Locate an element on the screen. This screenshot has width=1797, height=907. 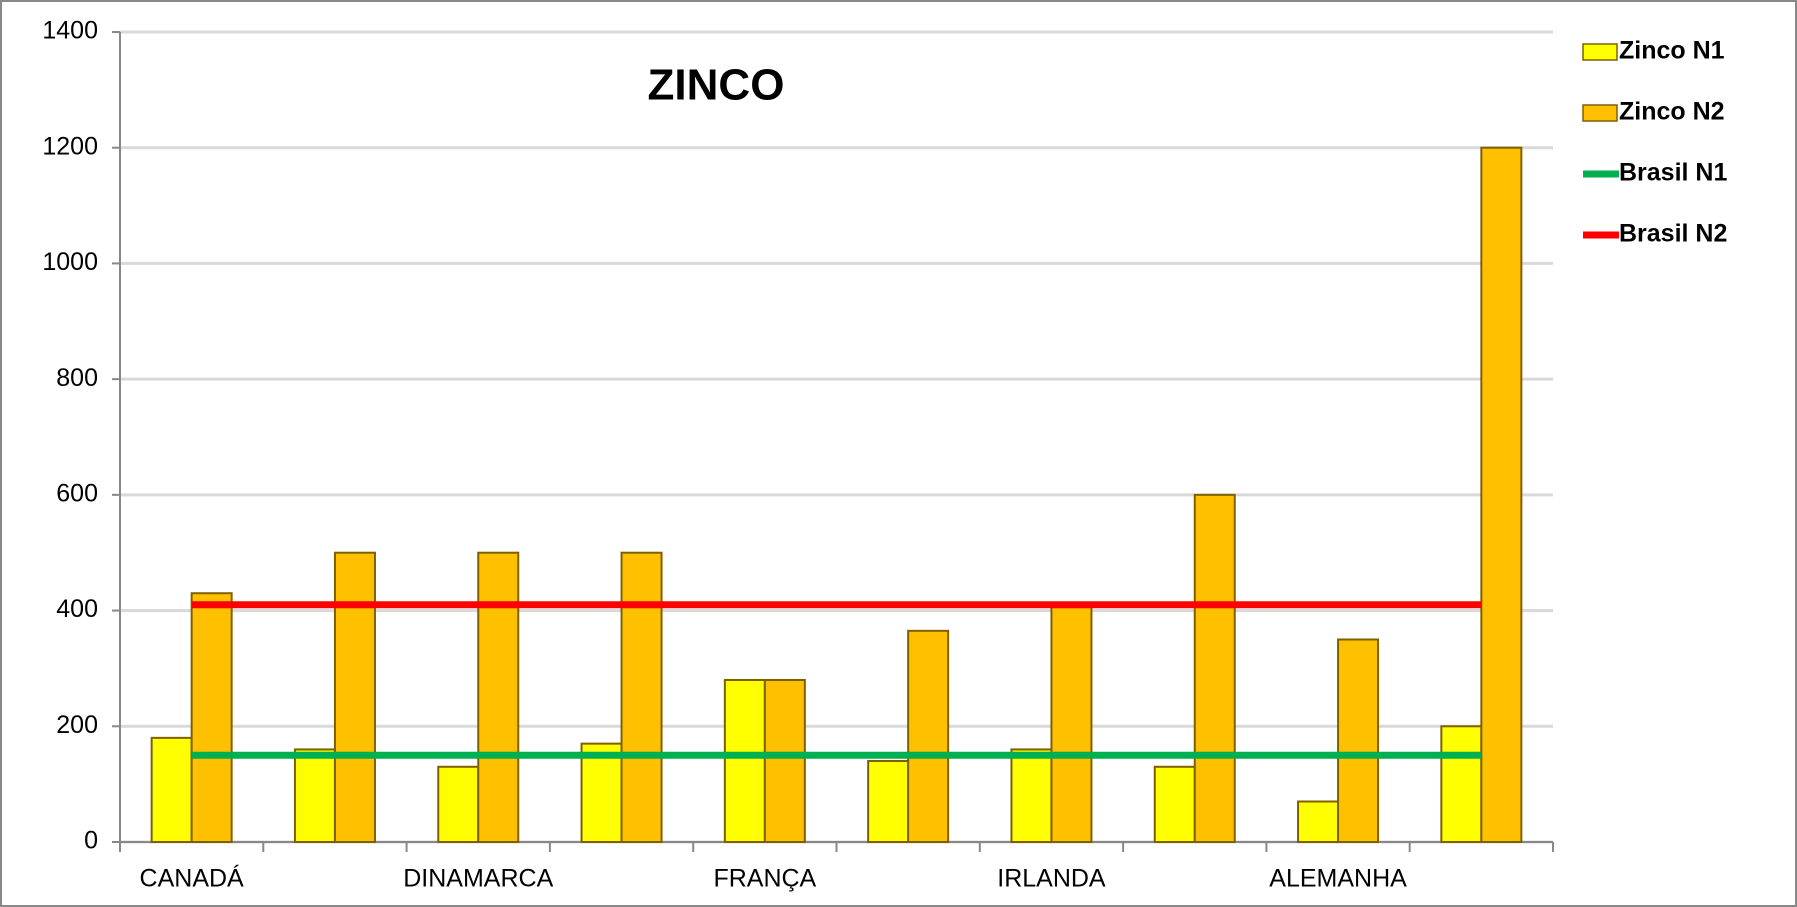
y-tick-label: 600 is located at coordinates (77, 493).